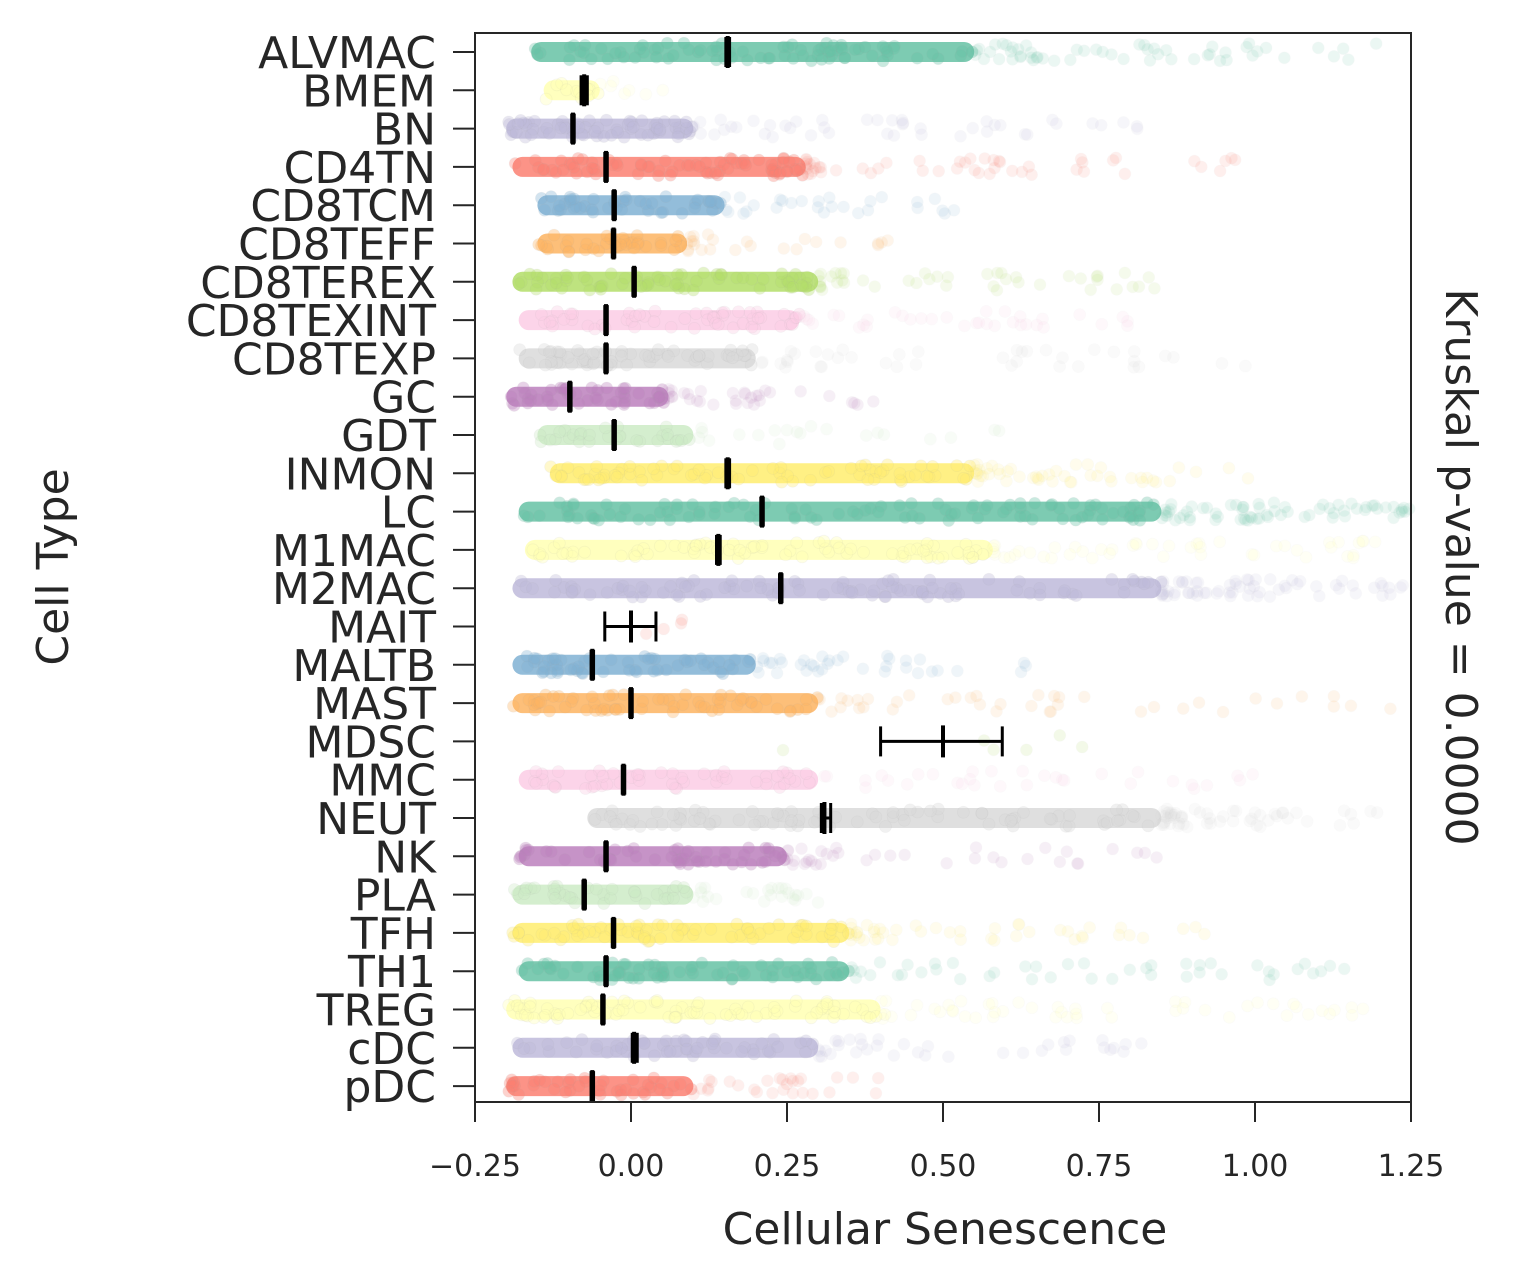  Describe the element at coordinates (781, 588) in the screenshot. I see `mean-m2mac` at that location.